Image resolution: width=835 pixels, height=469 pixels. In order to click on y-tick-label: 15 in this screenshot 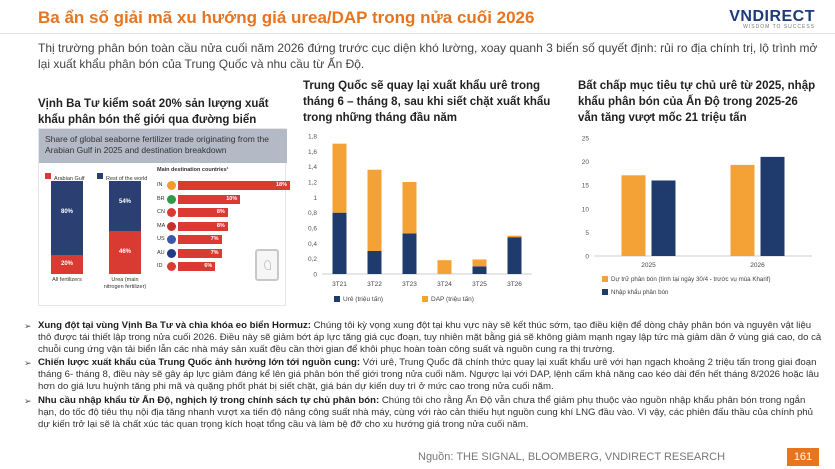, I will do `click(586, 186)`.